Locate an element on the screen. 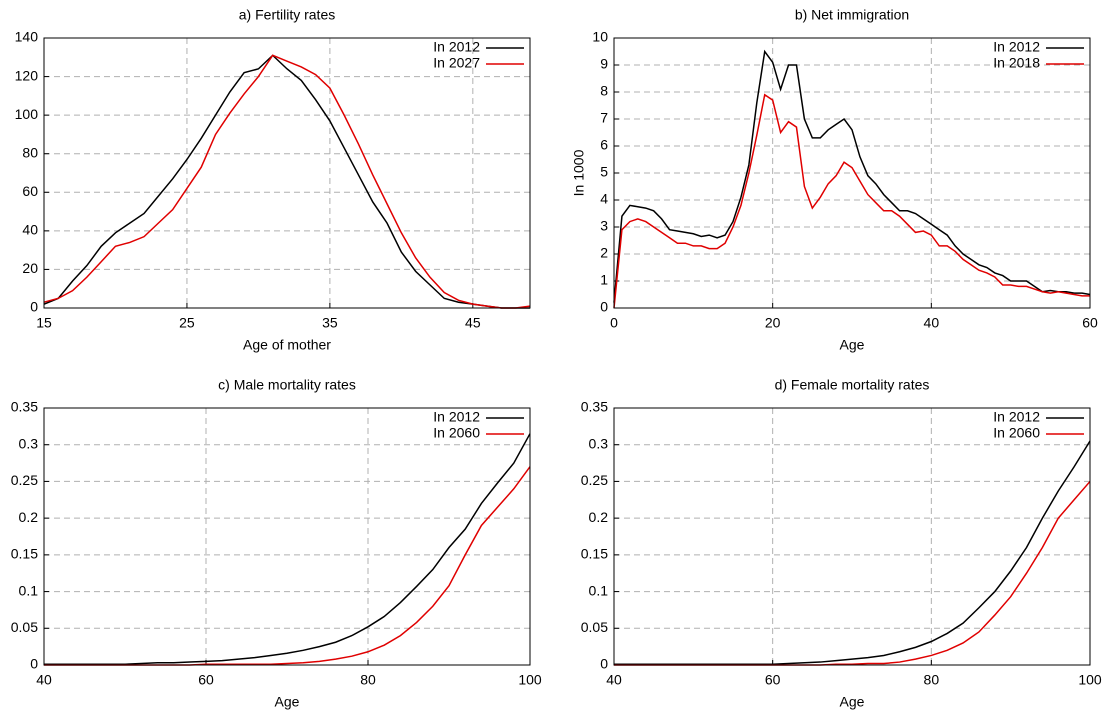  y-tick-label: 7 is located at coordinates (604, 118).